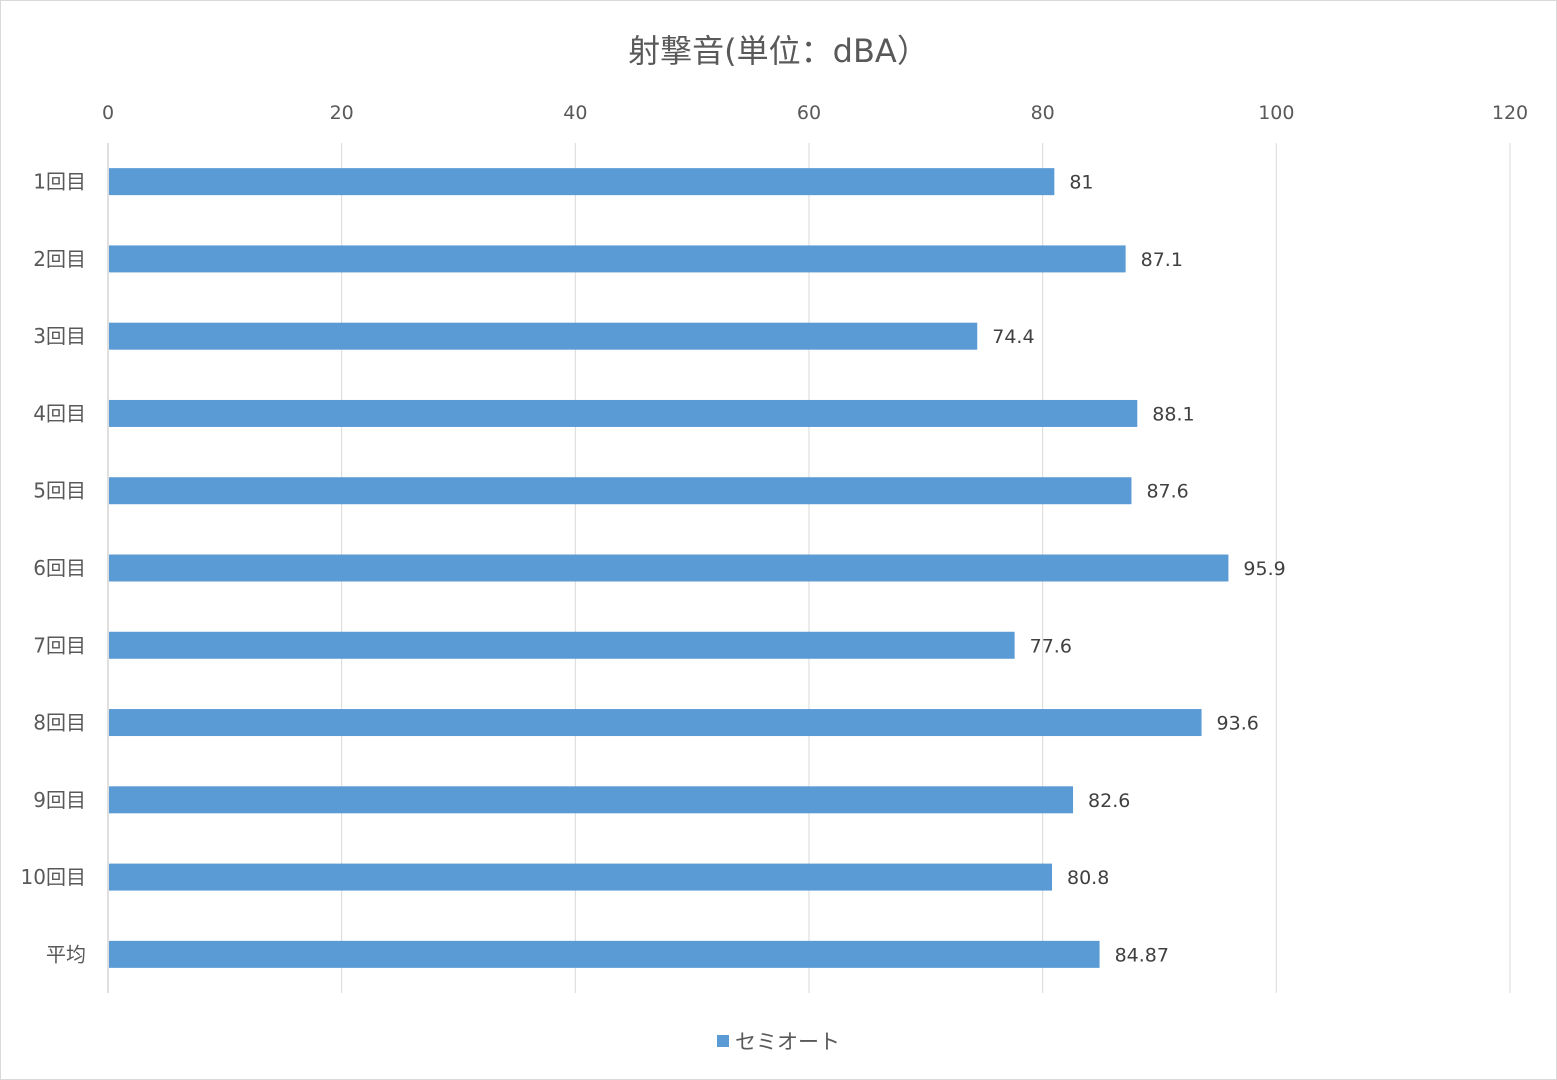 This screenshot has width=1557, height=1080. What do you see at coordinates (59, 182) in the screenshot?
I see `category-label: 1回目` at bounding box center [59, 182].